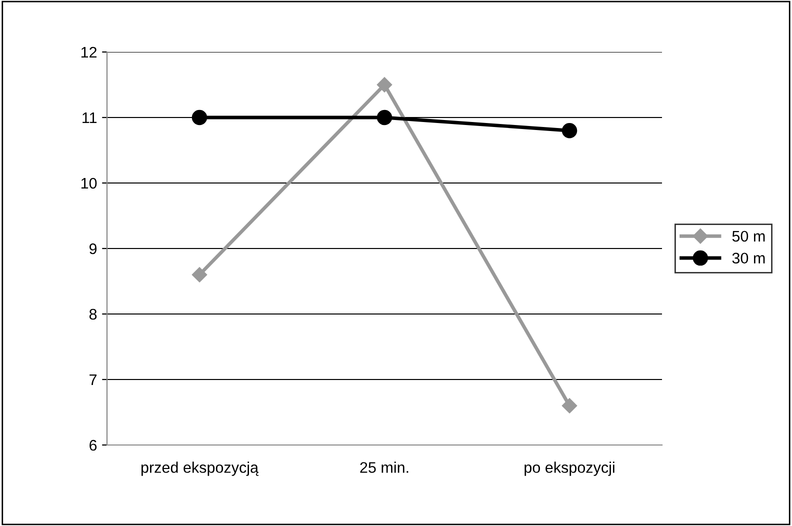  What do you see at coordinates (89, 52) in the screenshot?
I see `y-tick-label: 12` at bounding box center [89, 52].